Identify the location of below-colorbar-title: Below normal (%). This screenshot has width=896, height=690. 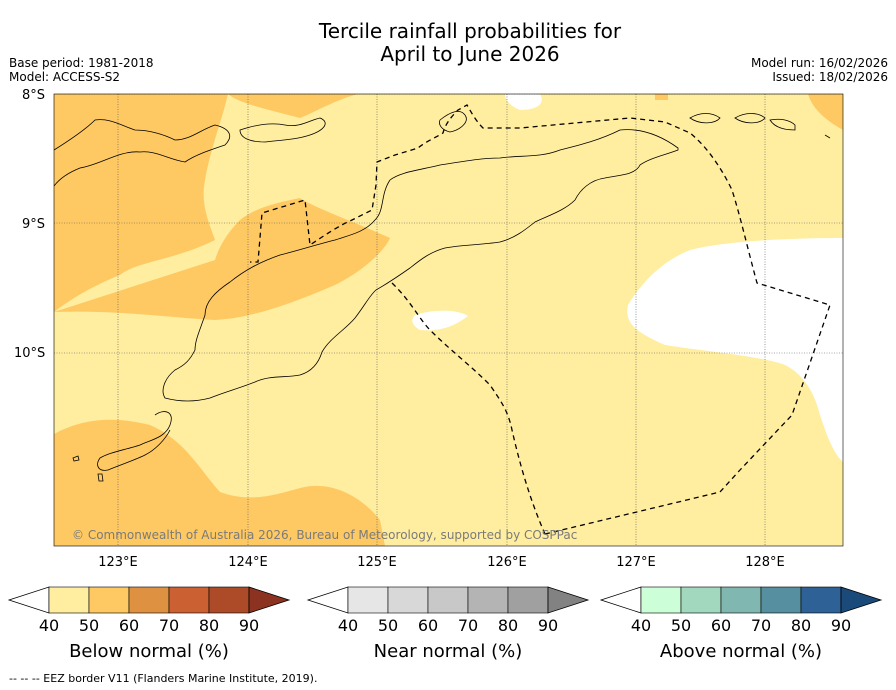
(149, 651).